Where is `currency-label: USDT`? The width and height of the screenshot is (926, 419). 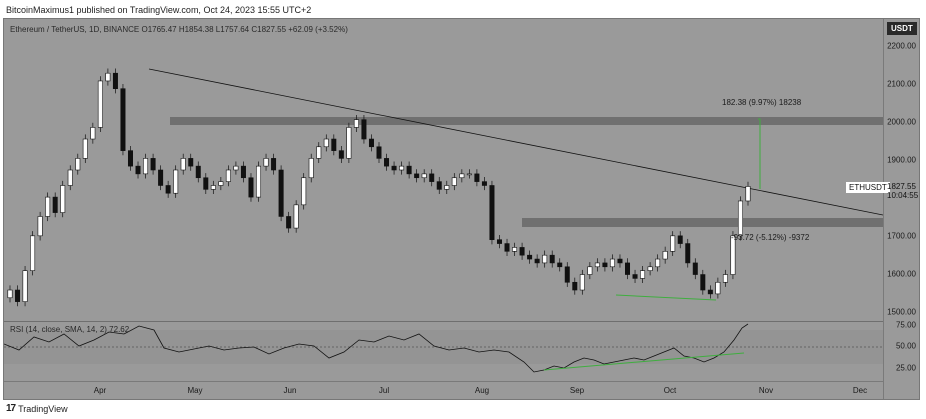
currency-label: USDT is located at coordinates (902, 28).